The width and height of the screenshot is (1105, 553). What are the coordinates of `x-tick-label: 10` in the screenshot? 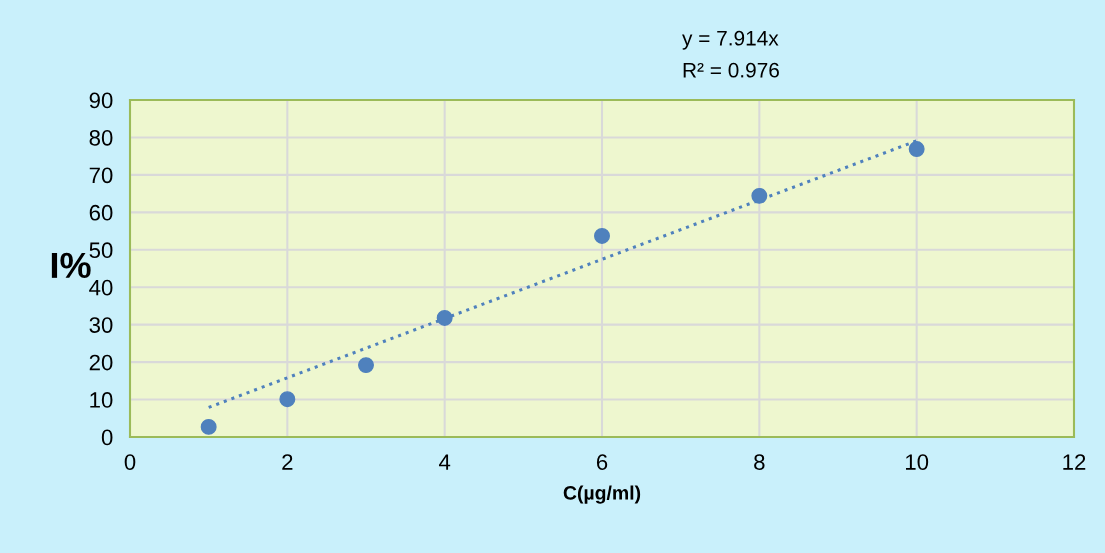 It's located at (917, 462).